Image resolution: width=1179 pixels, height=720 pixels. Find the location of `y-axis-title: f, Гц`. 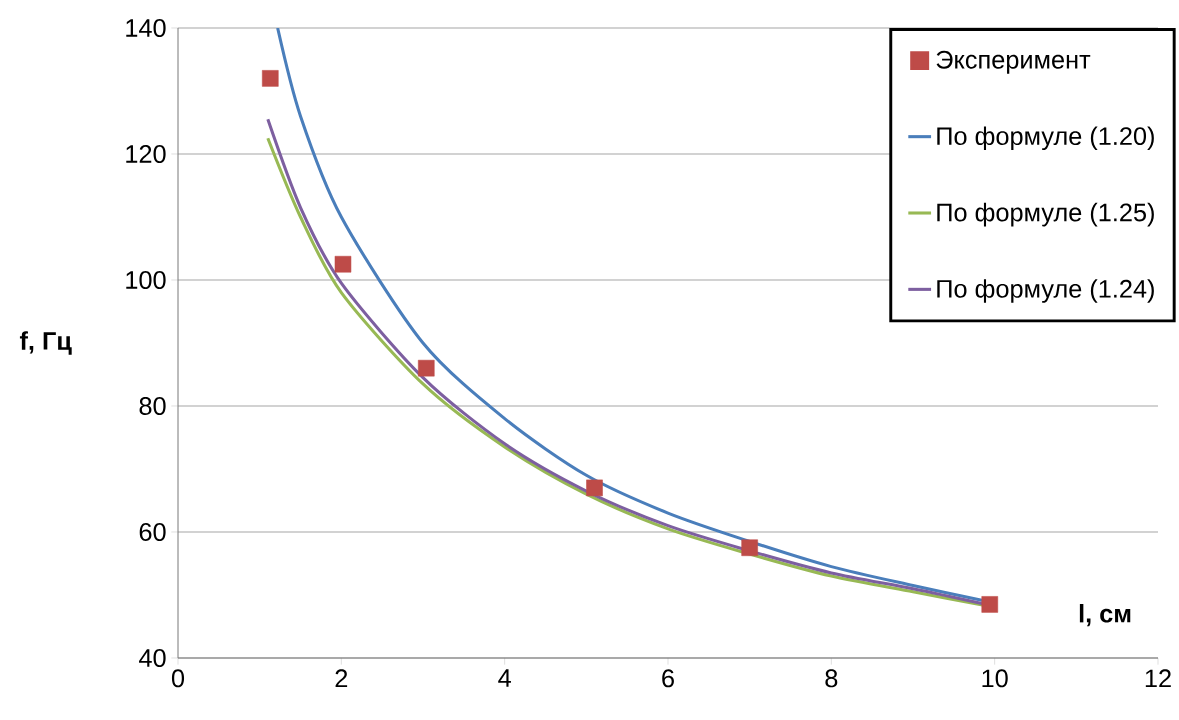

y-axis-title: f, Гц is located at coordinates (45, 343).